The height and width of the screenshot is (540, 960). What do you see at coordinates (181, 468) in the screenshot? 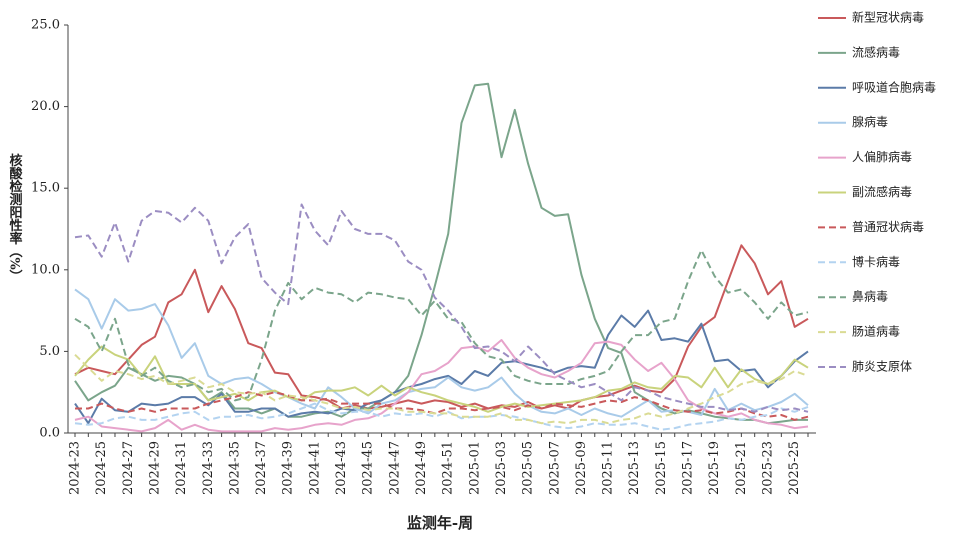
I see `x-tick-label: 2024-31` at bounding box center [181, 468].